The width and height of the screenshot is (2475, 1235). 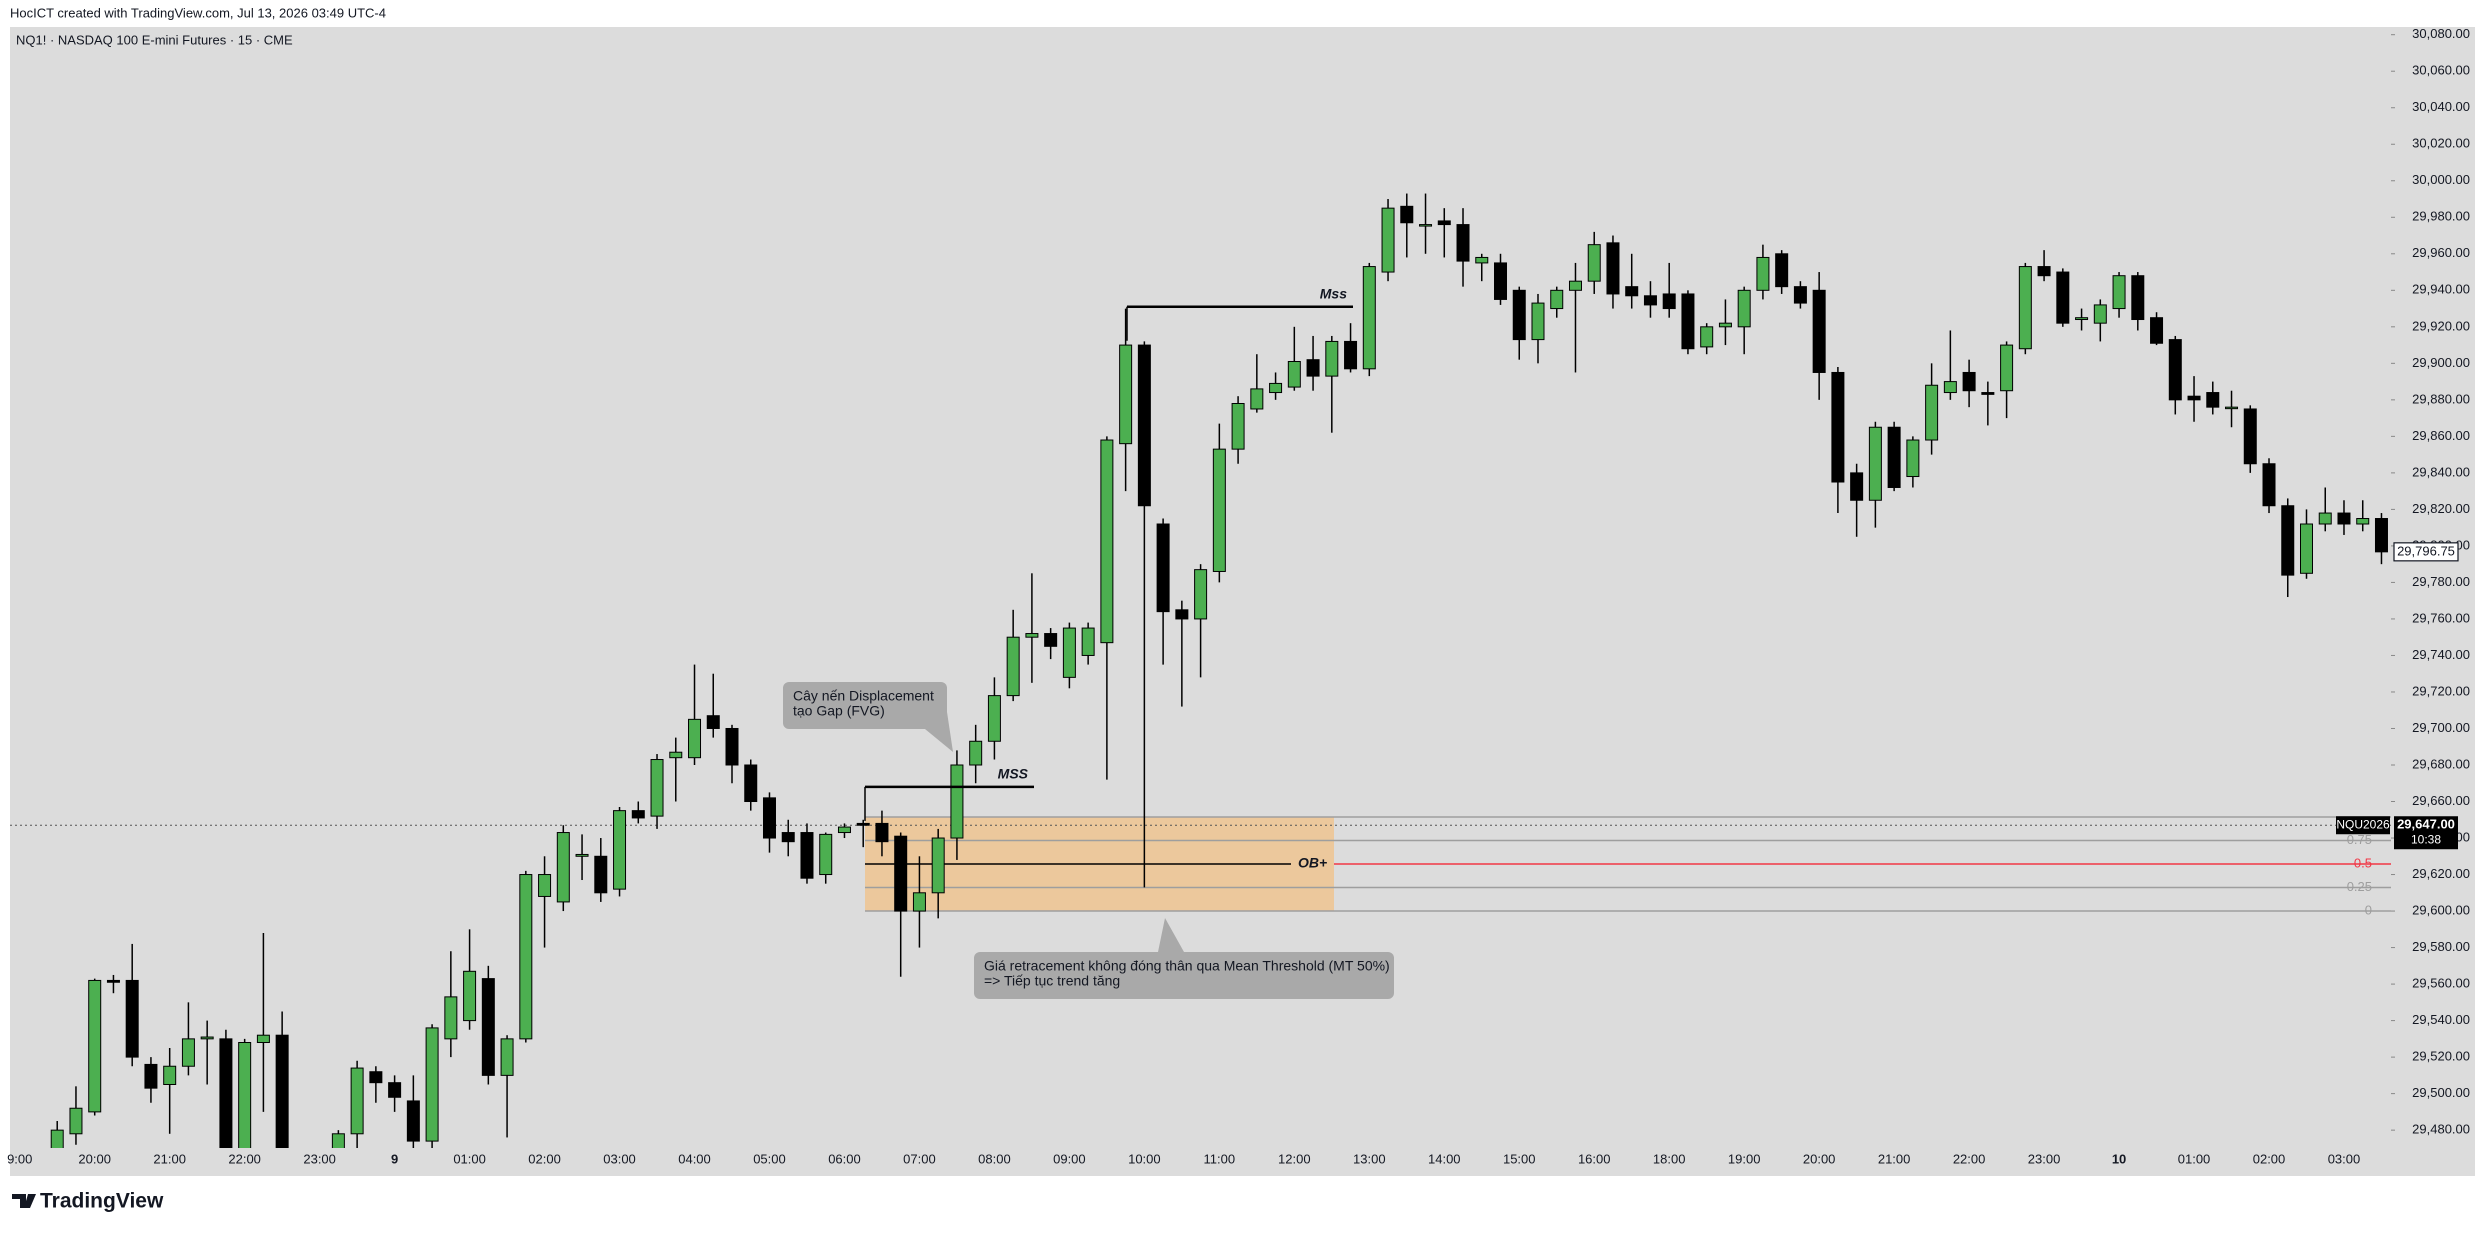 I want to click on y-tick-label: 29,960.00, so click(x=2441, y=252).